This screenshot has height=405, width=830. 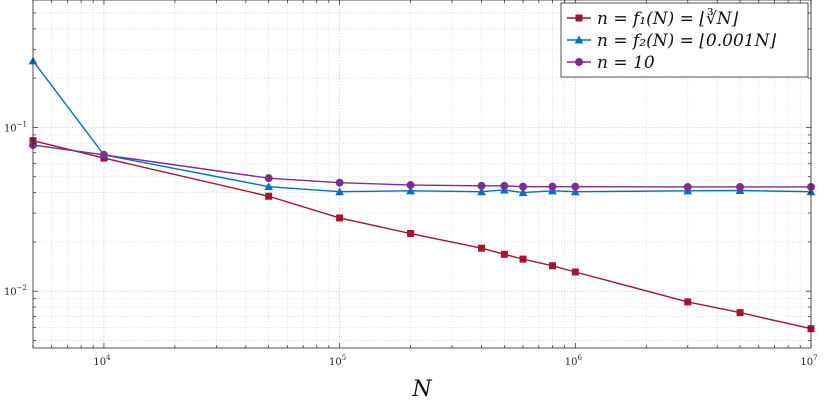 I want to click on x-tick-label: 10⁷, so click(x=808, y=361).